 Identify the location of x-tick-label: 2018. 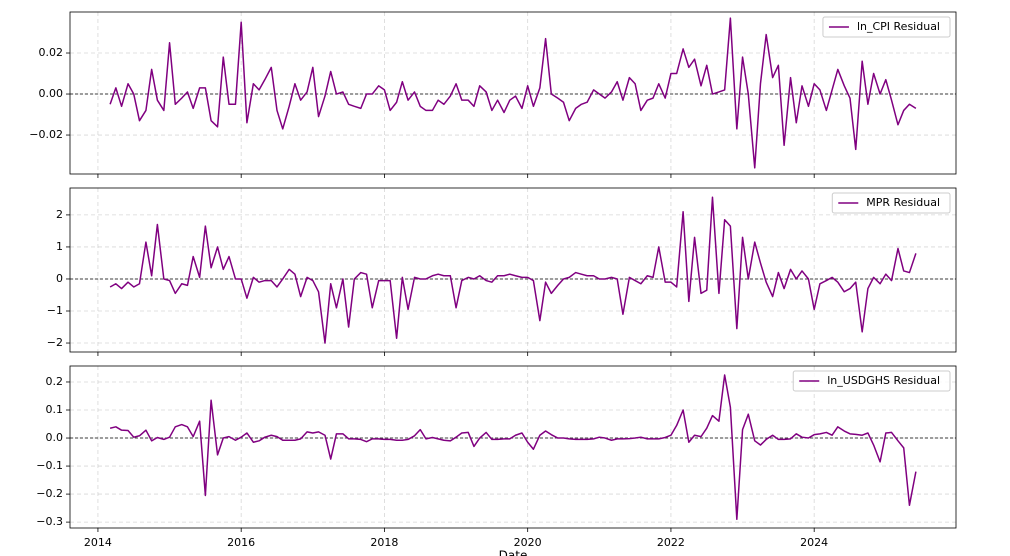
(384, 542).